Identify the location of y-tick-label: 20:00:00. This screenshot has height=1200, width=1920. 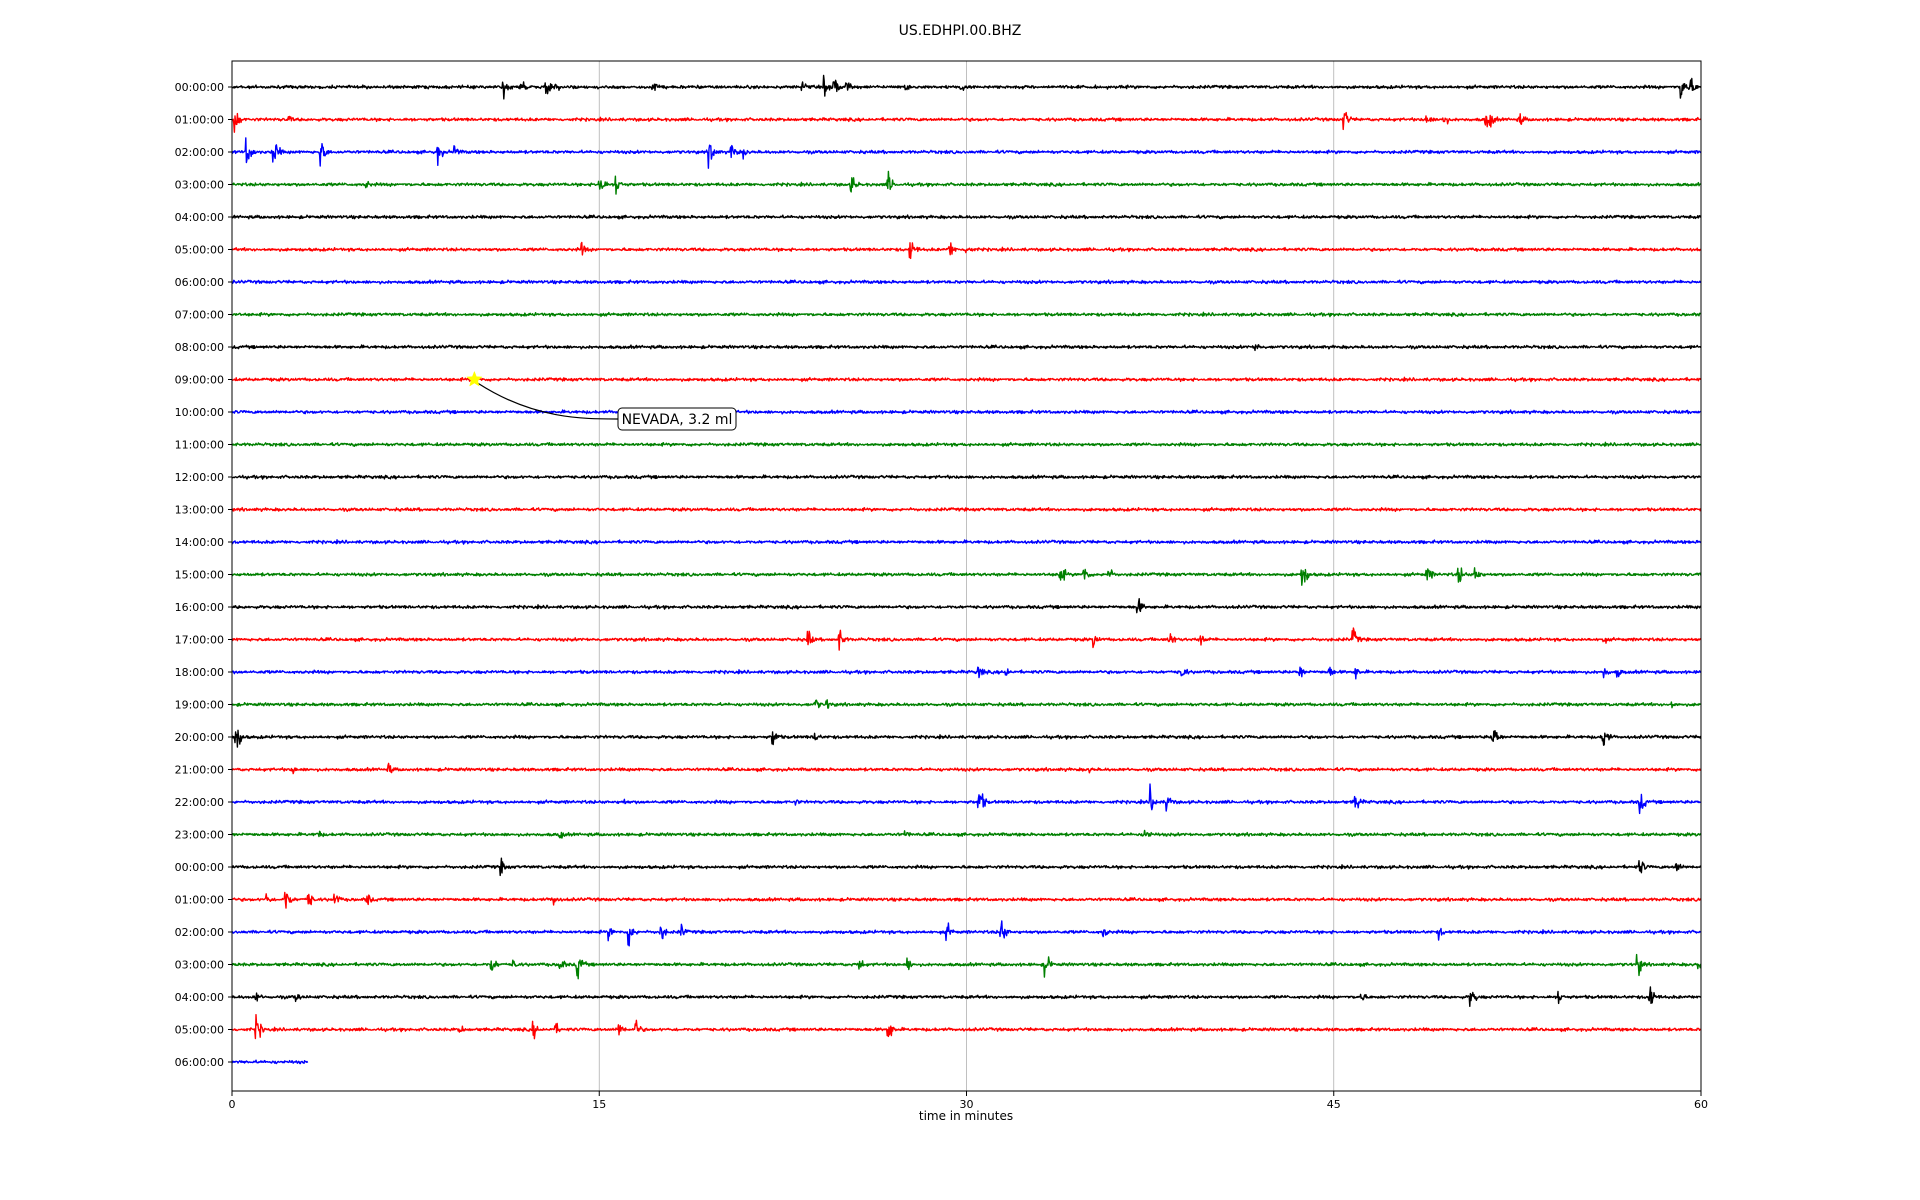
(199, 737).